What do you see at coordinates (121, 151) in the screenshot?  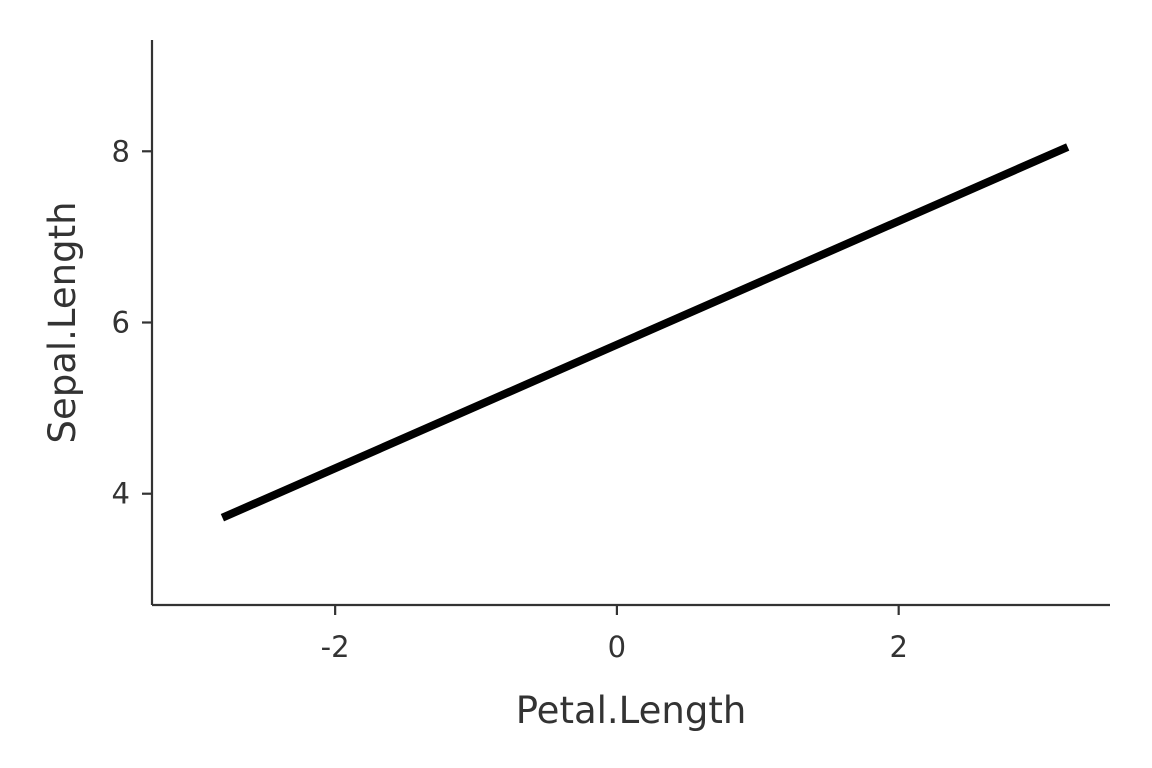 I see `y-tick-label: 8` at bounding box center [121, 151].